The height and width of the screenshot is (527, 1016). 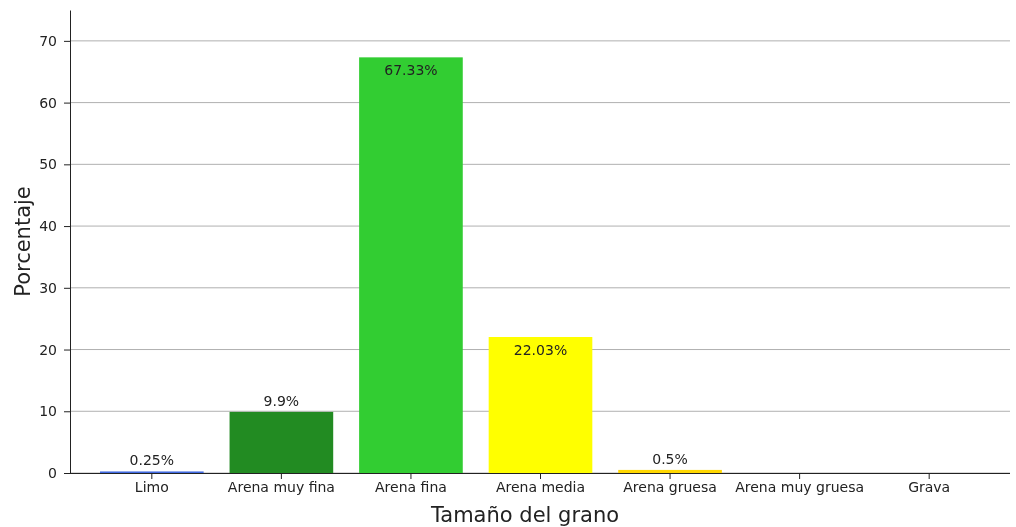 What do you see at coordinates (52, 472) in the screenshot?
I see `y-tick-label: 0` at bounding box center [52, 472].